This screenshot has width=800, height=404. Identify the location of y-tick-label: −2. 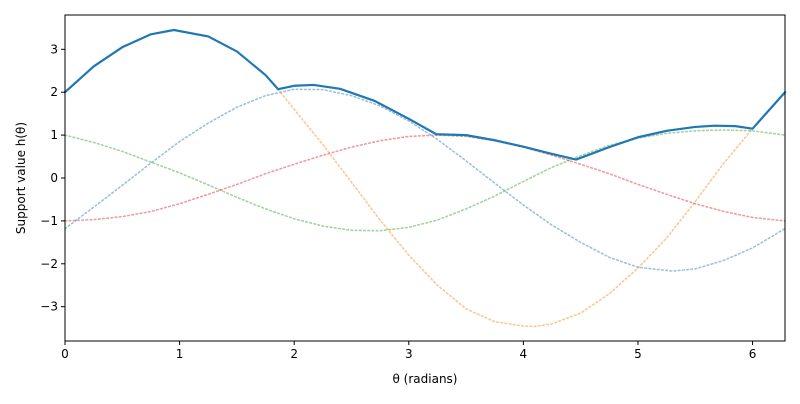
(49, 264).